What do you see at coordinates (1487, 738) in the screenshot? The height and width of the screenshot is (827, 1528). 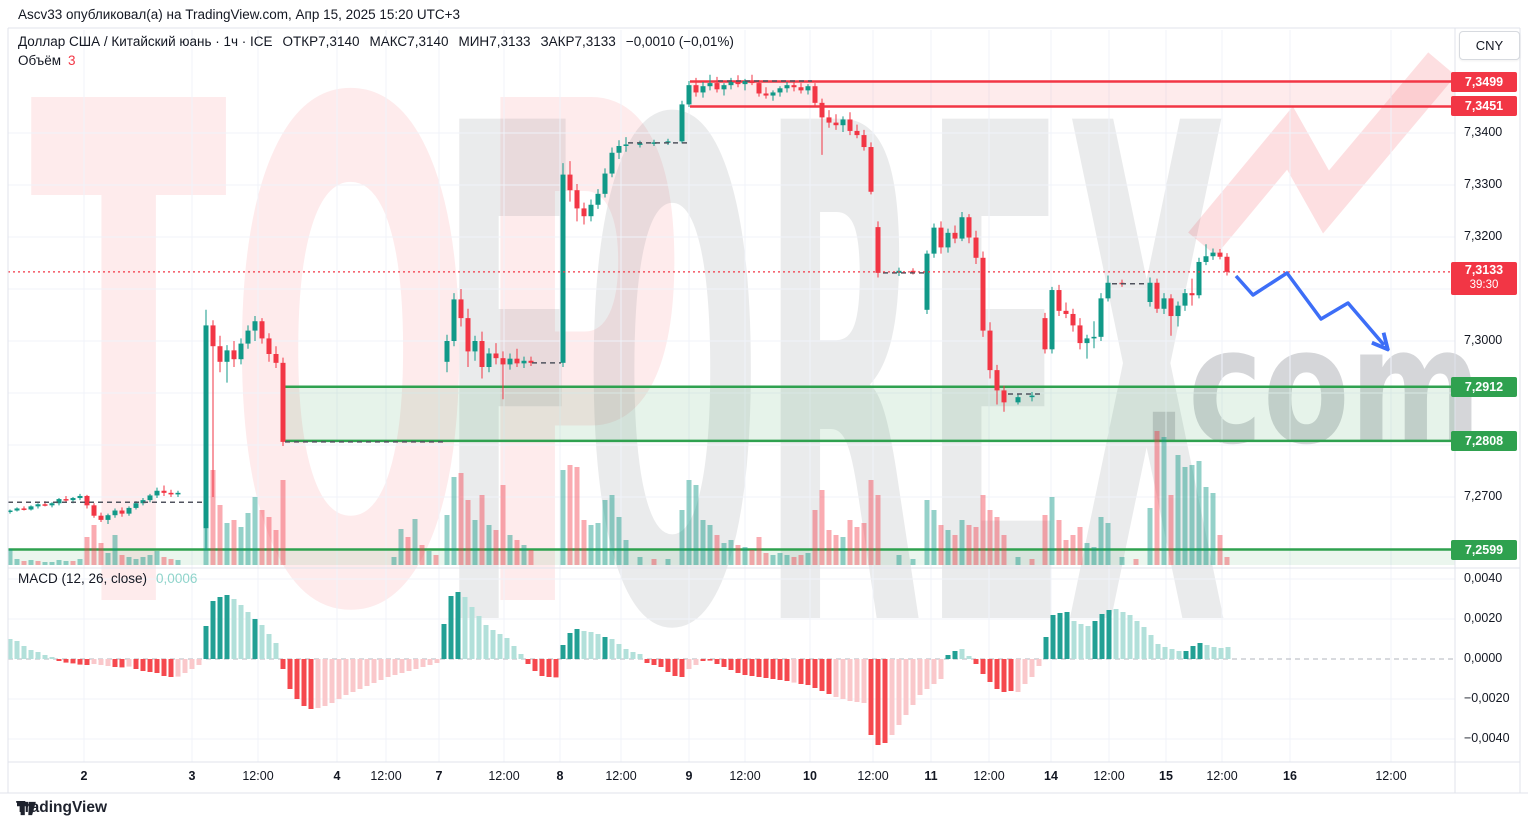 I see `macd-axis-label: −0,0040` at bounding box center [1487, 738].